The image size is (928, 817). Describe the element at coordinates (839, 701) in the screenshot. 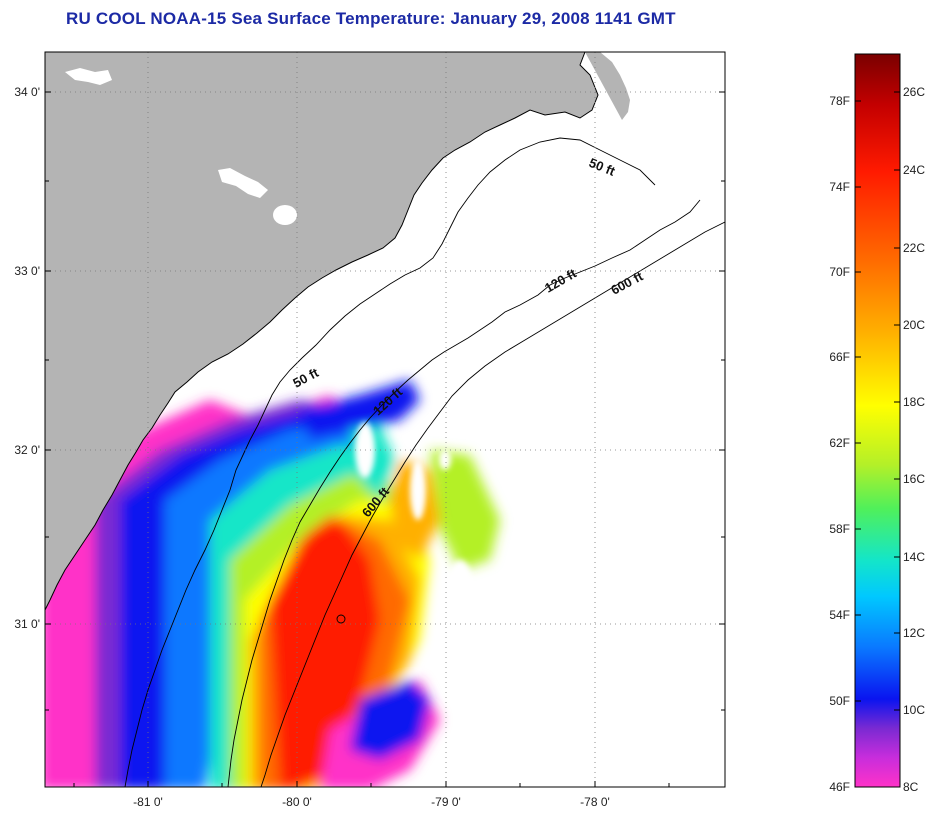

I see `cb-label-50f: 50F` at that location.